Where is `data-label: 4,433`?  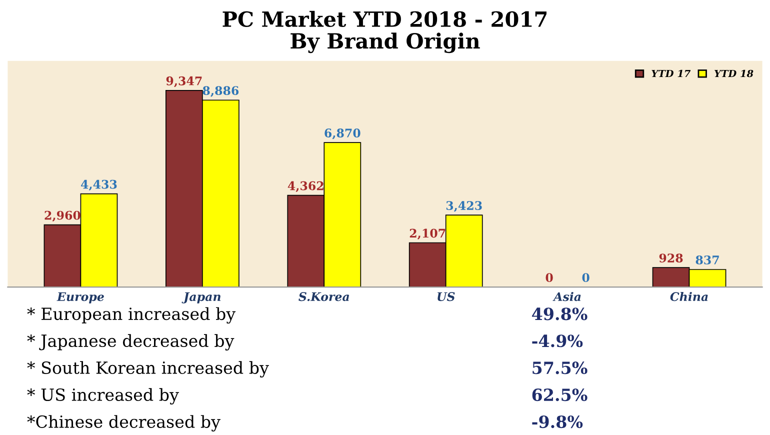 data-label: 4,433 is located at coordinates (98, 185).